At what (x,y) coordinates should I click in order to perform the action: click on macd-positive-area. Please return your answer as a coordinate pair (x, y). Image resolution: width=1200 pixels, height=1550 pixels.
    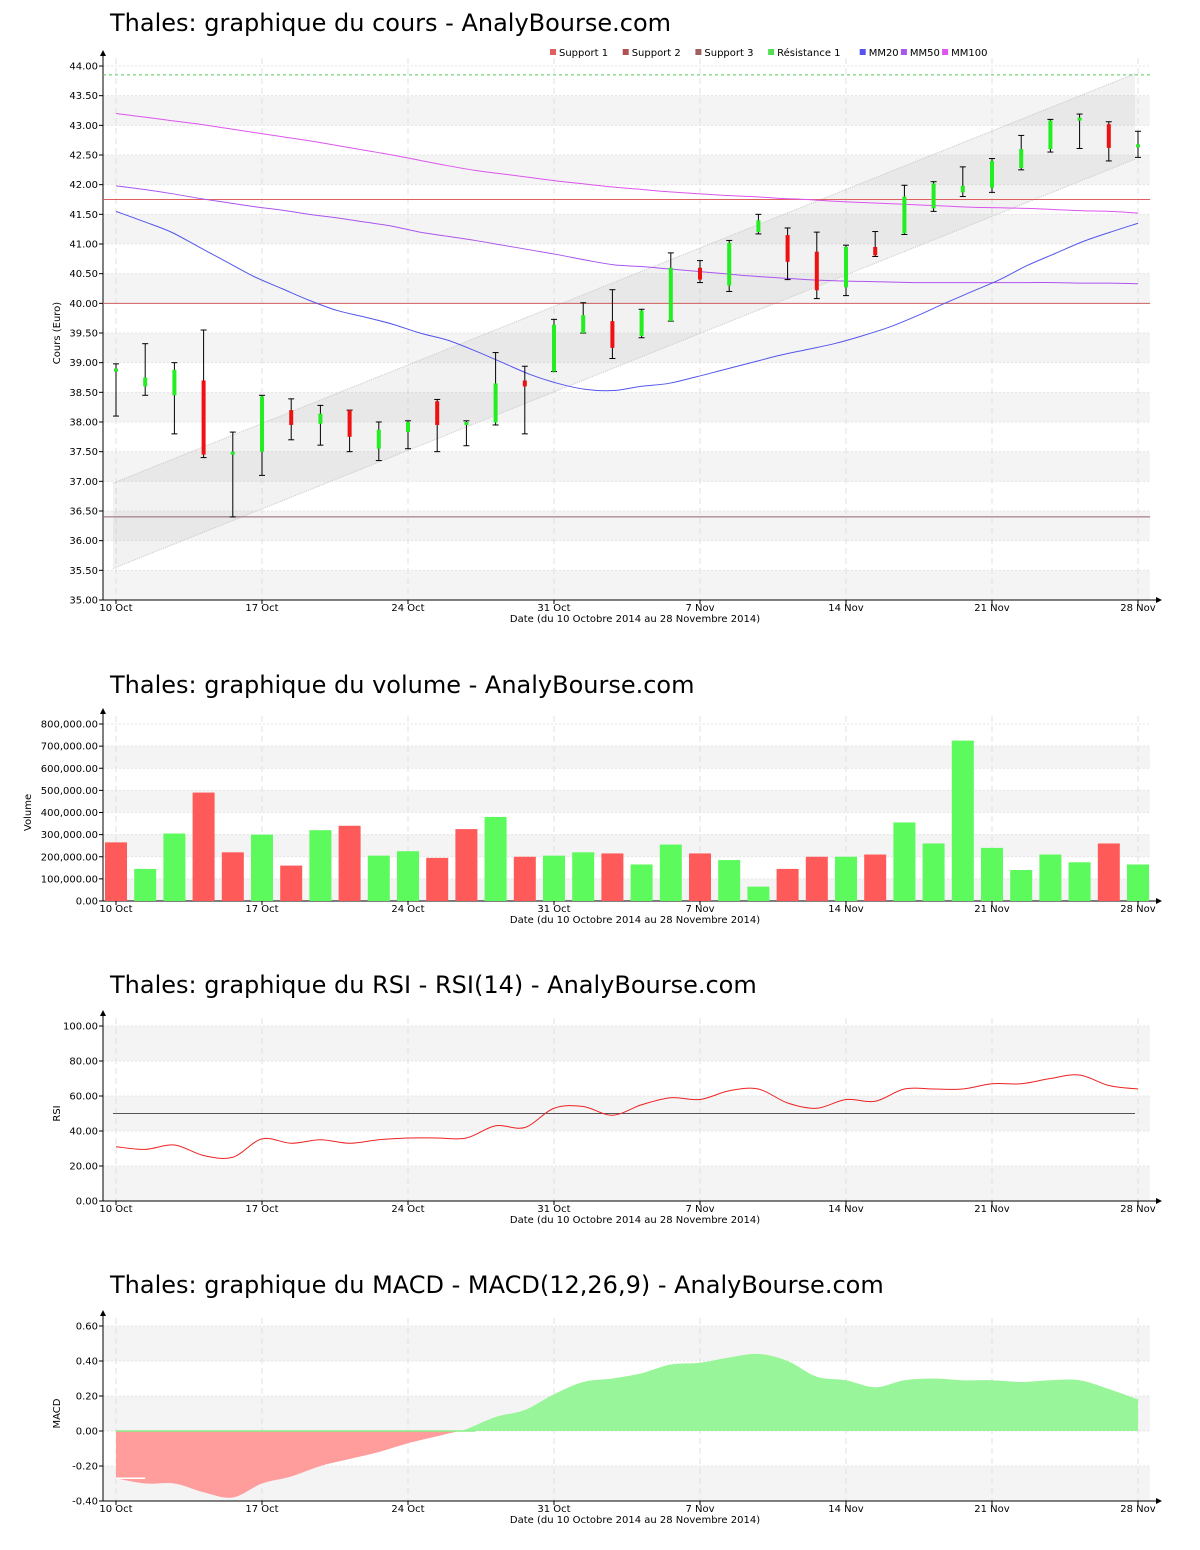
    Looking at the image, I should click on (799, 1392).